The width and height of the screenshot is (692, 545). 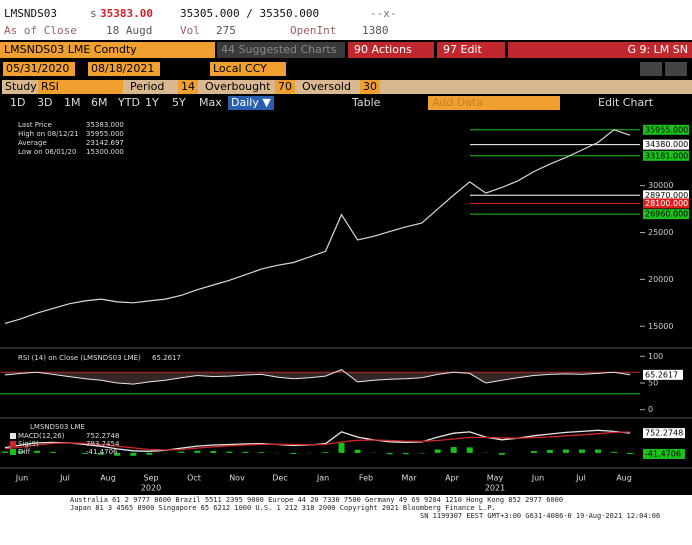 What do you see at coordinates (651, 69) in the screenshot?
I see `undo-button` at bounding box center [651, 69].